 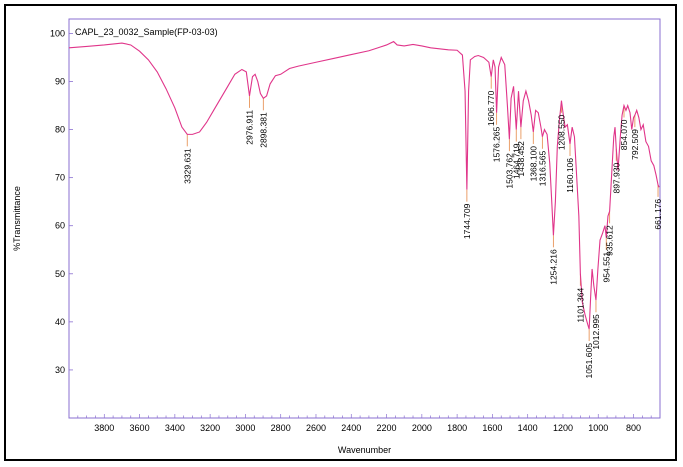 I want to click on y-tick-label: 60, so click(x=60, y=226).